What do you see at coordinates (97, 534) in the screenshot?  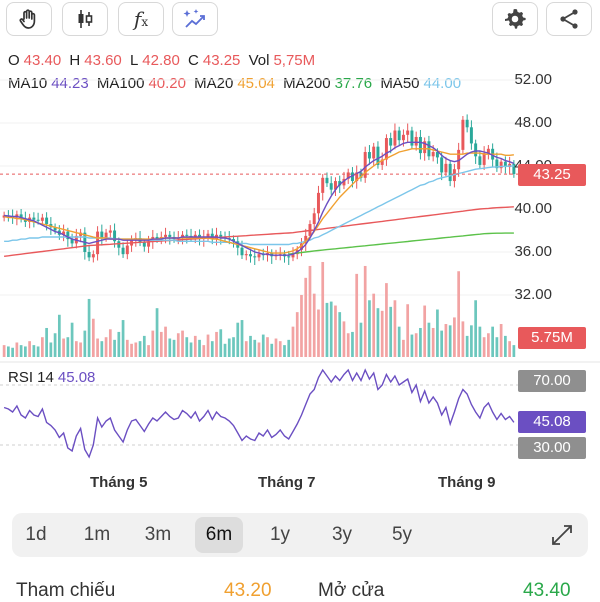 I see `range-1m: 1m` at bounding box center [97, 534].